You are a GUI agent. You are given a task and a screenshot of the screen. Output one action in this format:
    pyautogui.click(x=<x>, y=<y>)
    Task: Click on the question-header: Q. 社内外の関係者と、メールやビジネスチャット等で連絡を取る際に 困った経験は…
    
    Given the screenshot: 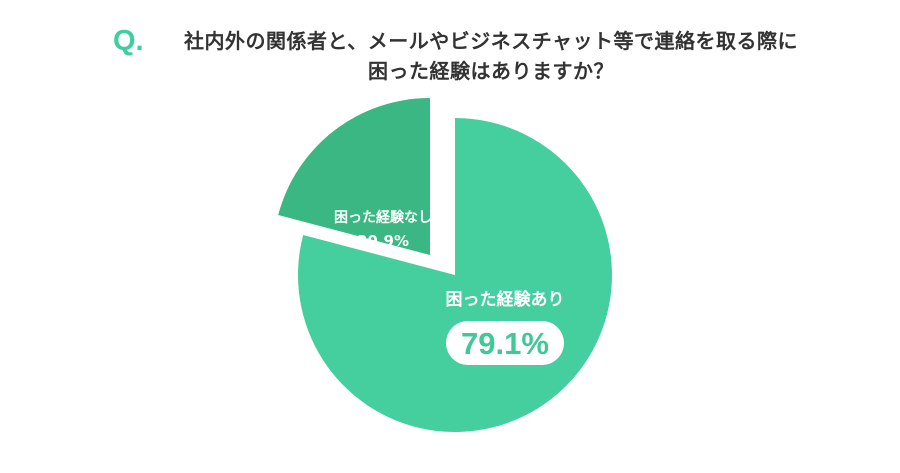 What is the action you would take?
    pyautogui.click(x=473, y=62)
    